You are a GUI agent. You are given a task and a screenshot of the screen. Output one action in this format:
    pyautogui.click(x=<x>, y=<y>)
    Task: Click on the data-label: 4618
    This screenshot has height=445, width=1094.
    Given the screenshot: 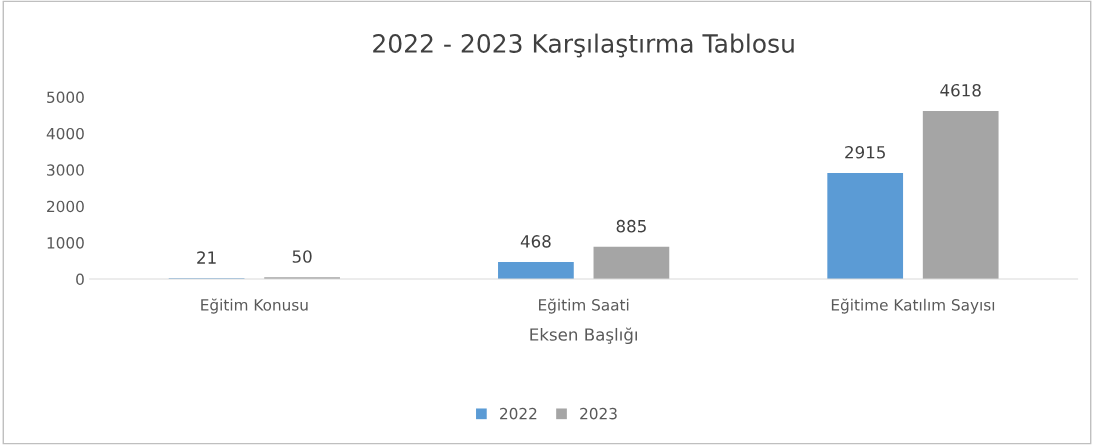 What is the action you would take?
    pyautogui.click(x=960, y=90)
    